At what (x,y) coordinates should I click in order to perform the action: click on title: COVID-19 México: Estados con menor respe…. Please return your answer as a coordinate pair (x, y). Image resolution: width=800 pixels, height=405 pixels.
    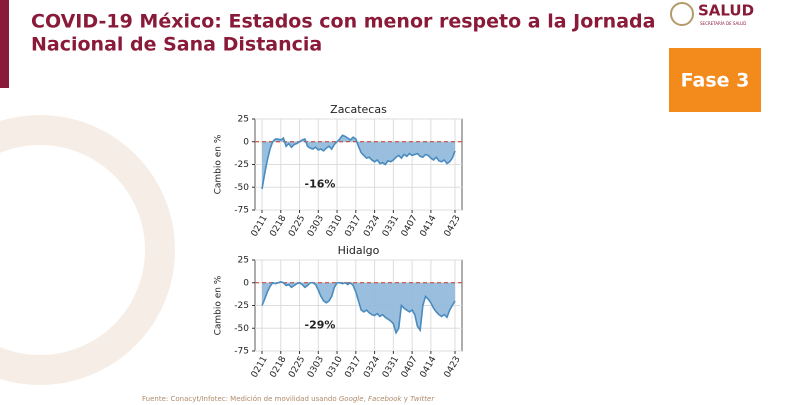
    Looking at the image, I should click on (343, 22).